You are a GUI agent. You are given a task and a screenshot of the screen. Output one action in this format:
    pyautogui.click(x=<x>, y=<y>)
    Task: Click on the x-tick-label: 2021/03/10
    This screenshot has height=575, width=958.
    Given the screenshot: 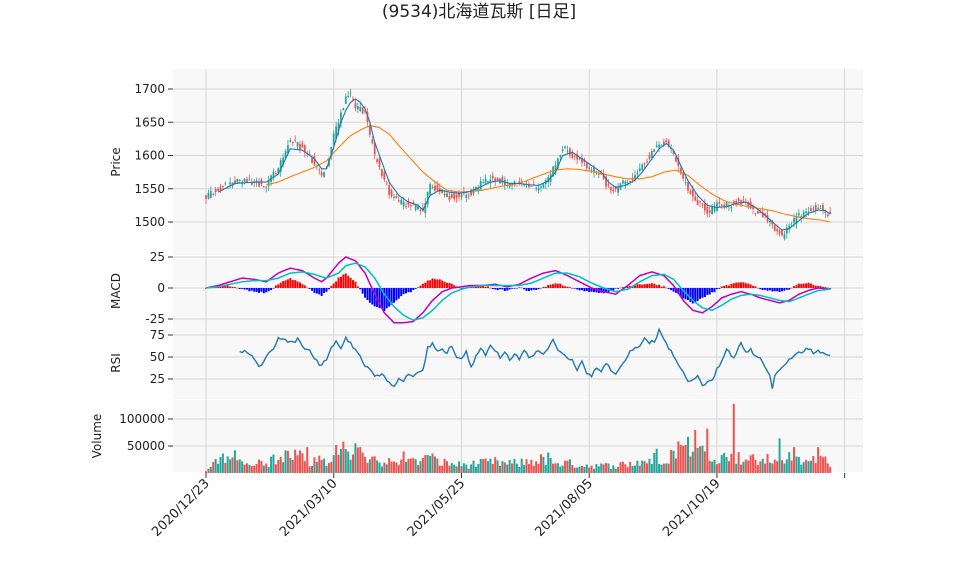 What is the action you would take?
    pyautogui.click(x=309, y=508)
    